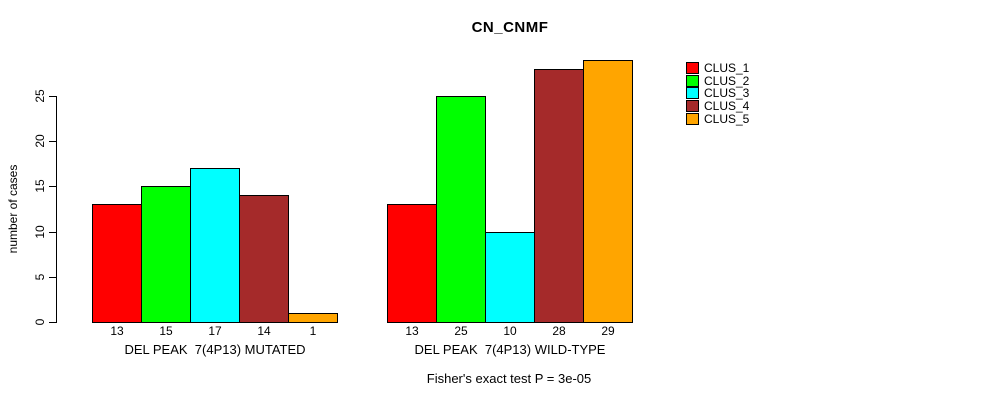  What do you see at coordinates (313, 317) in the screenshot?
I see `bar-clus_5-group1` at bounding box center [313, 317].